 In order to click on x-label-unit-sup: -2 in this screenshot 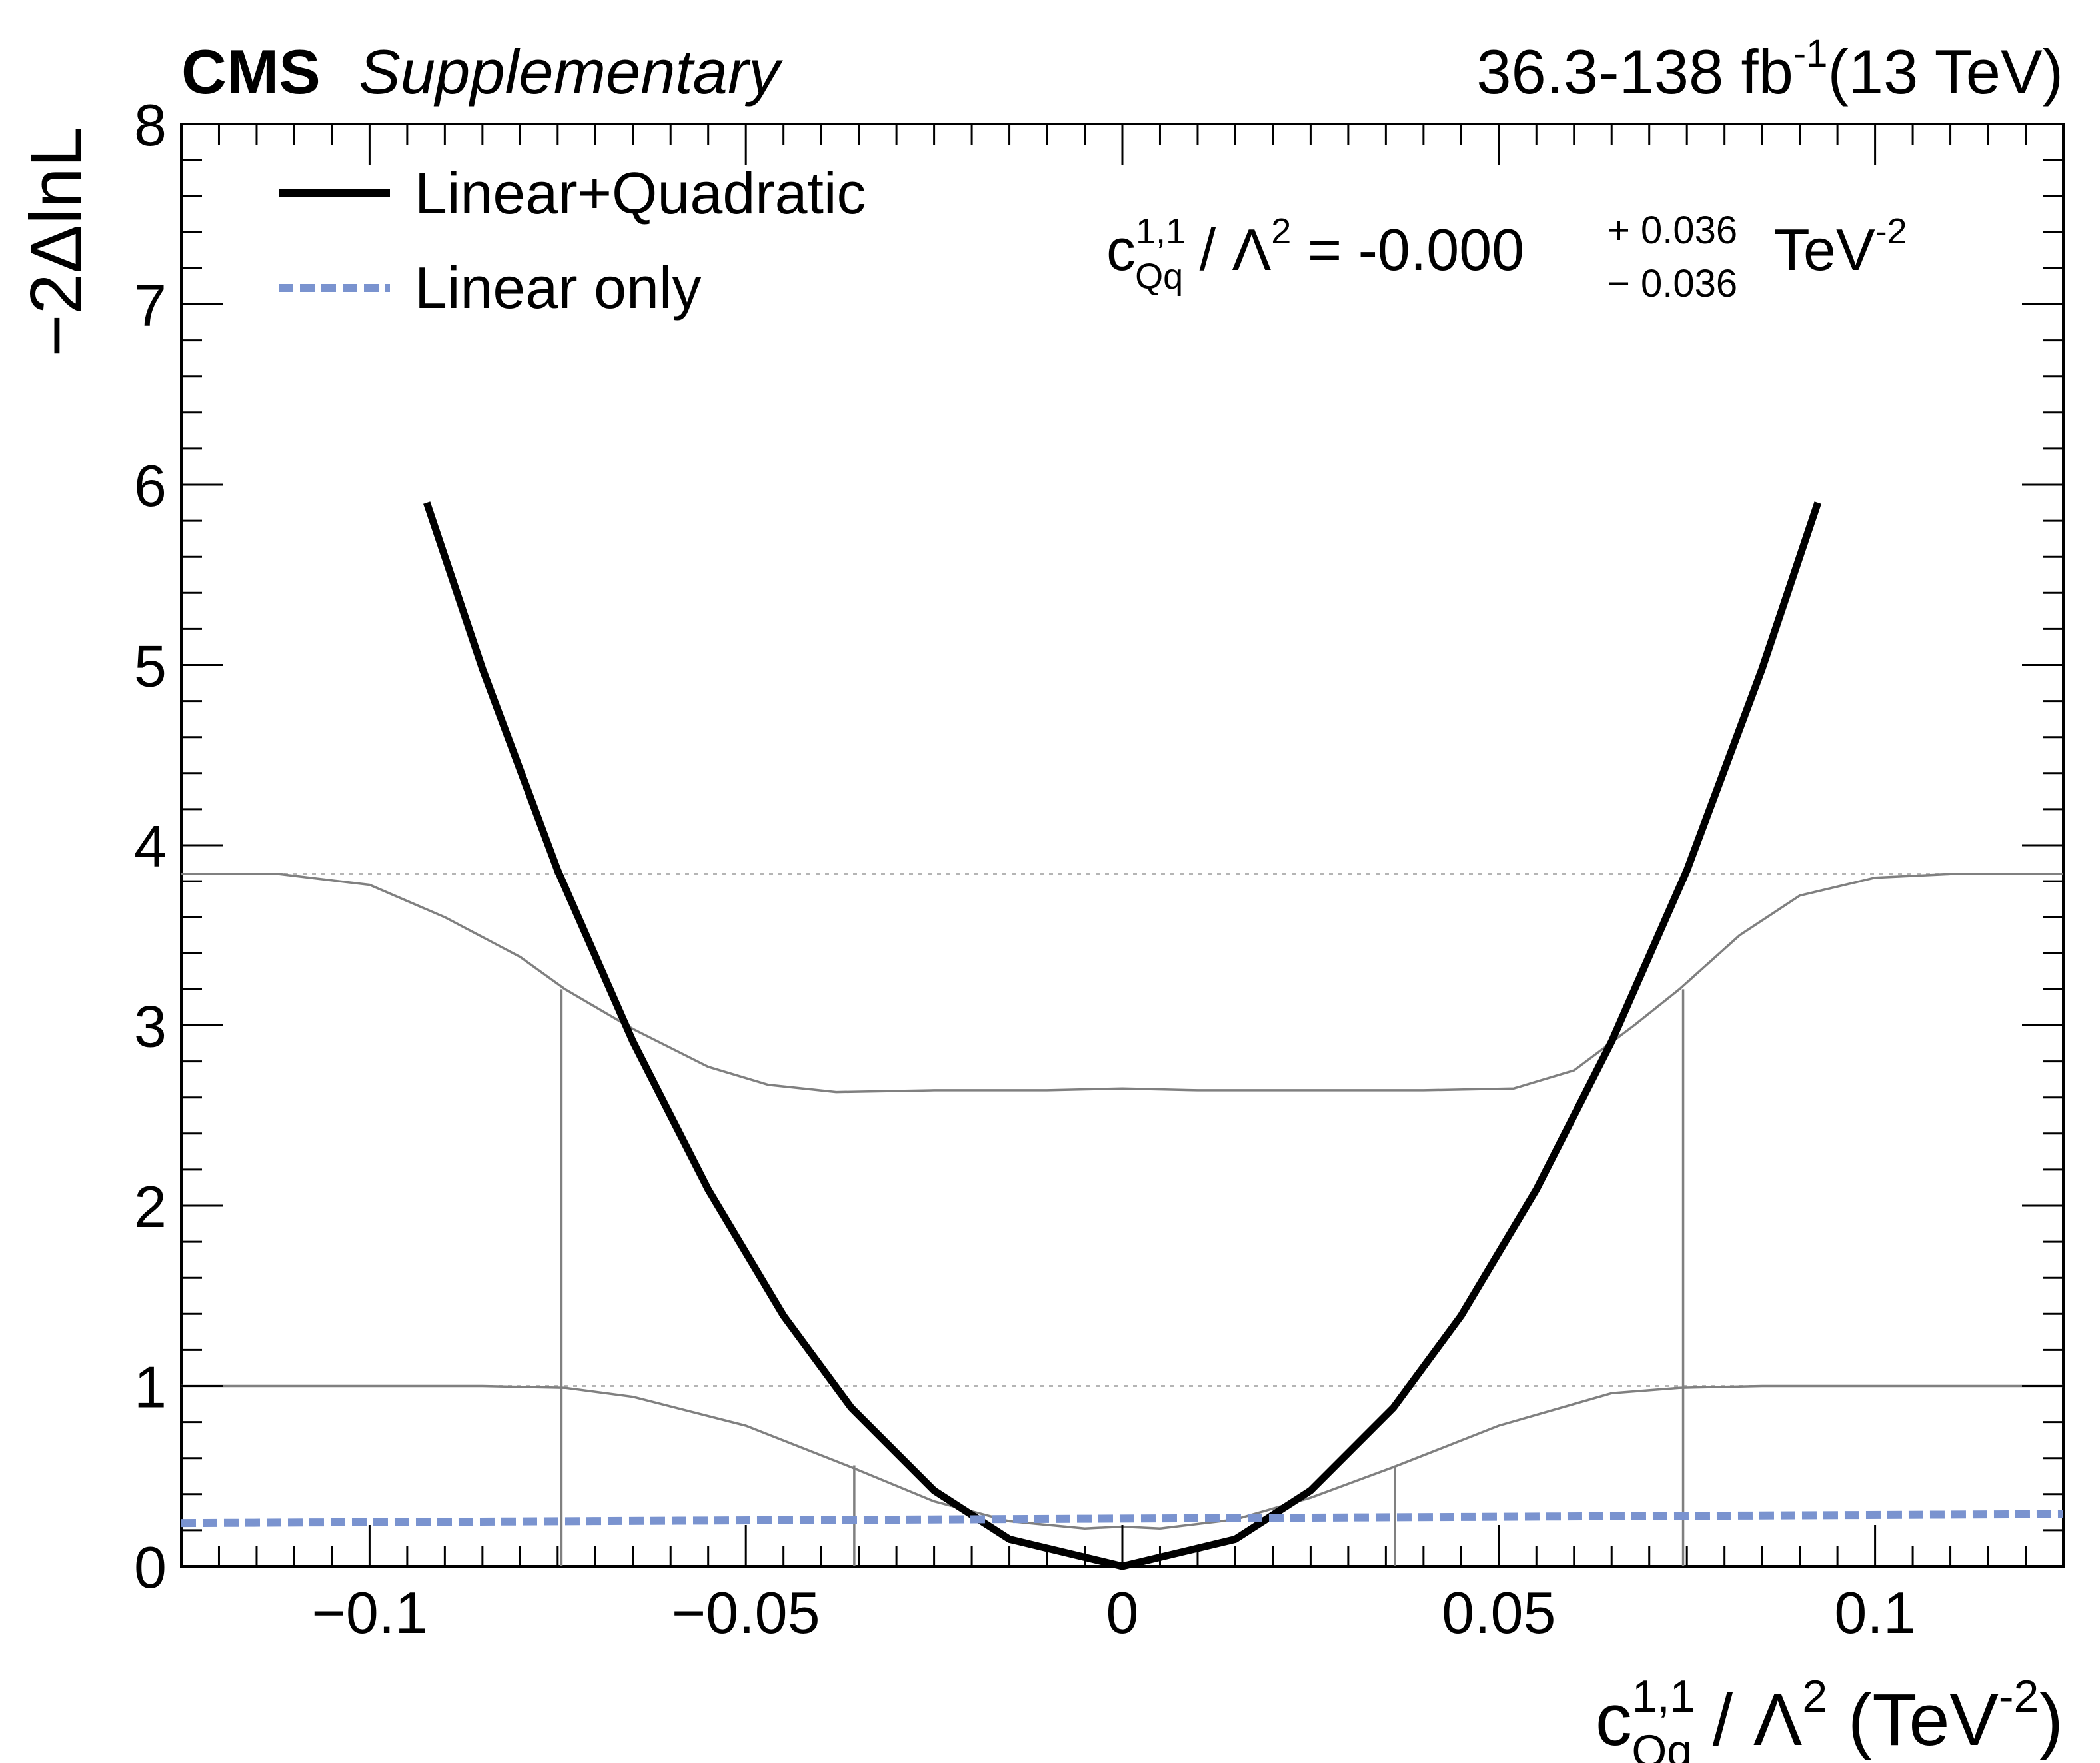, I will do `click(2019, 1697)`.